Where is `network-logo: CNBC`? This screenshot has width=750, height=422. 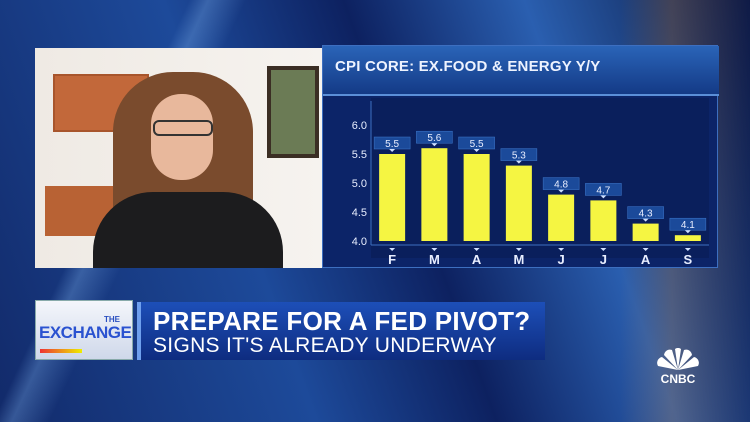
network-logo: CNBC is located at coordinates (678, 367).